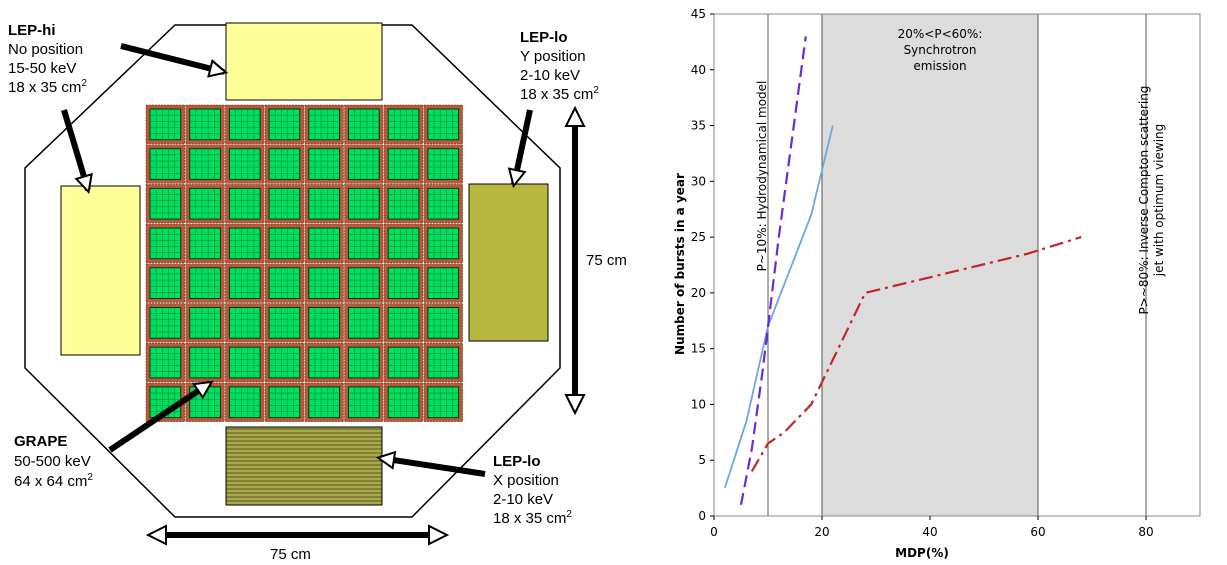 The height and width of the screenshot is (565, 1227). What do you see at coordinates (47, 87) in the screenshot?
I see `lep-hi-size: 18 x 35 cm2` at bounding box center [47, 87].